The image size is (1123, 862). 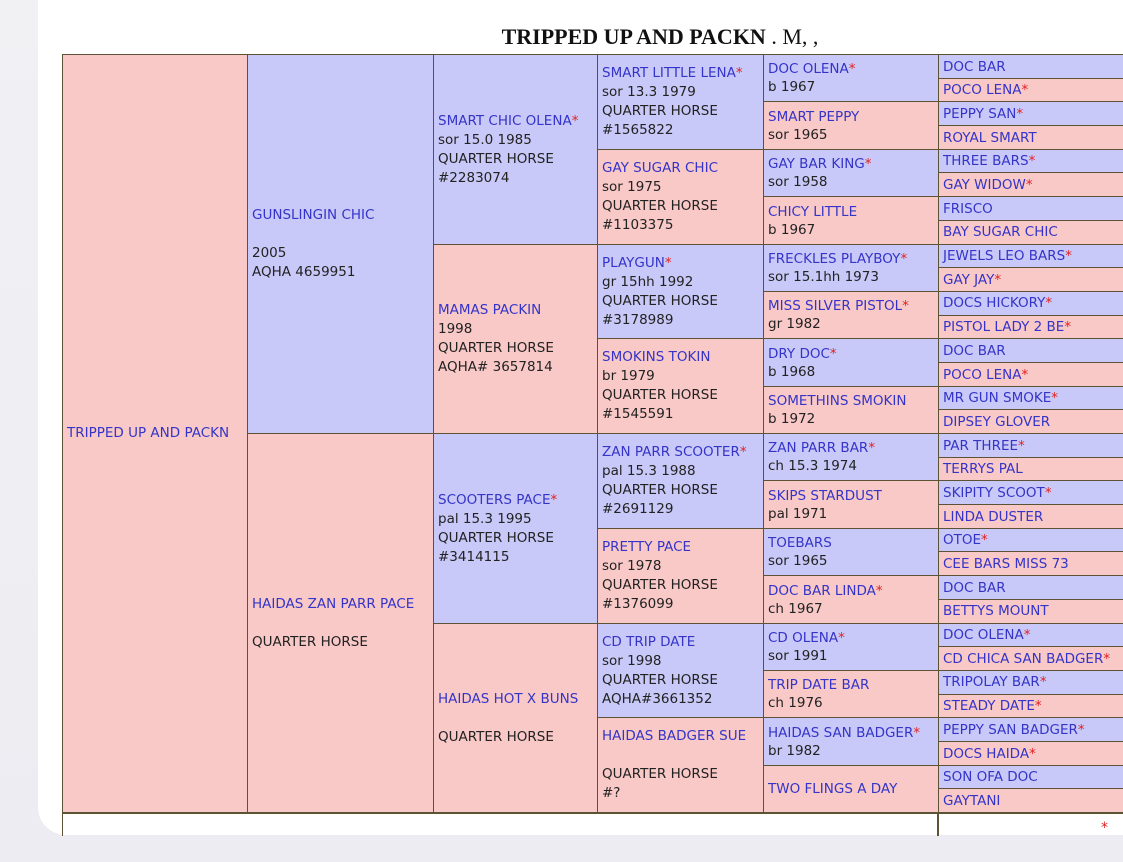 I want to click on detail-line: pal 15.3 1988, so click(x=649, y=471).